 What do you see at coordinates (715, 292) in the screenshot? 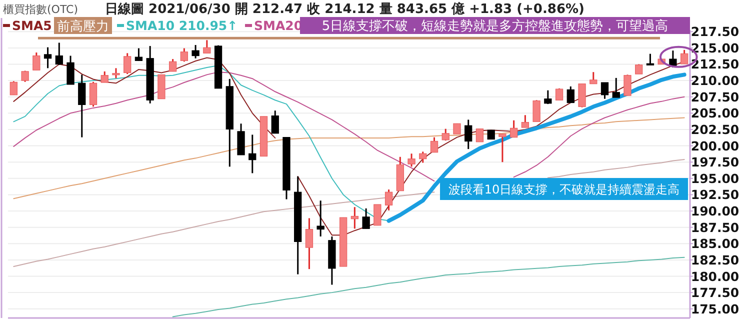
I see `y-tick-label: 177.50` at bounding box center [715, 292].